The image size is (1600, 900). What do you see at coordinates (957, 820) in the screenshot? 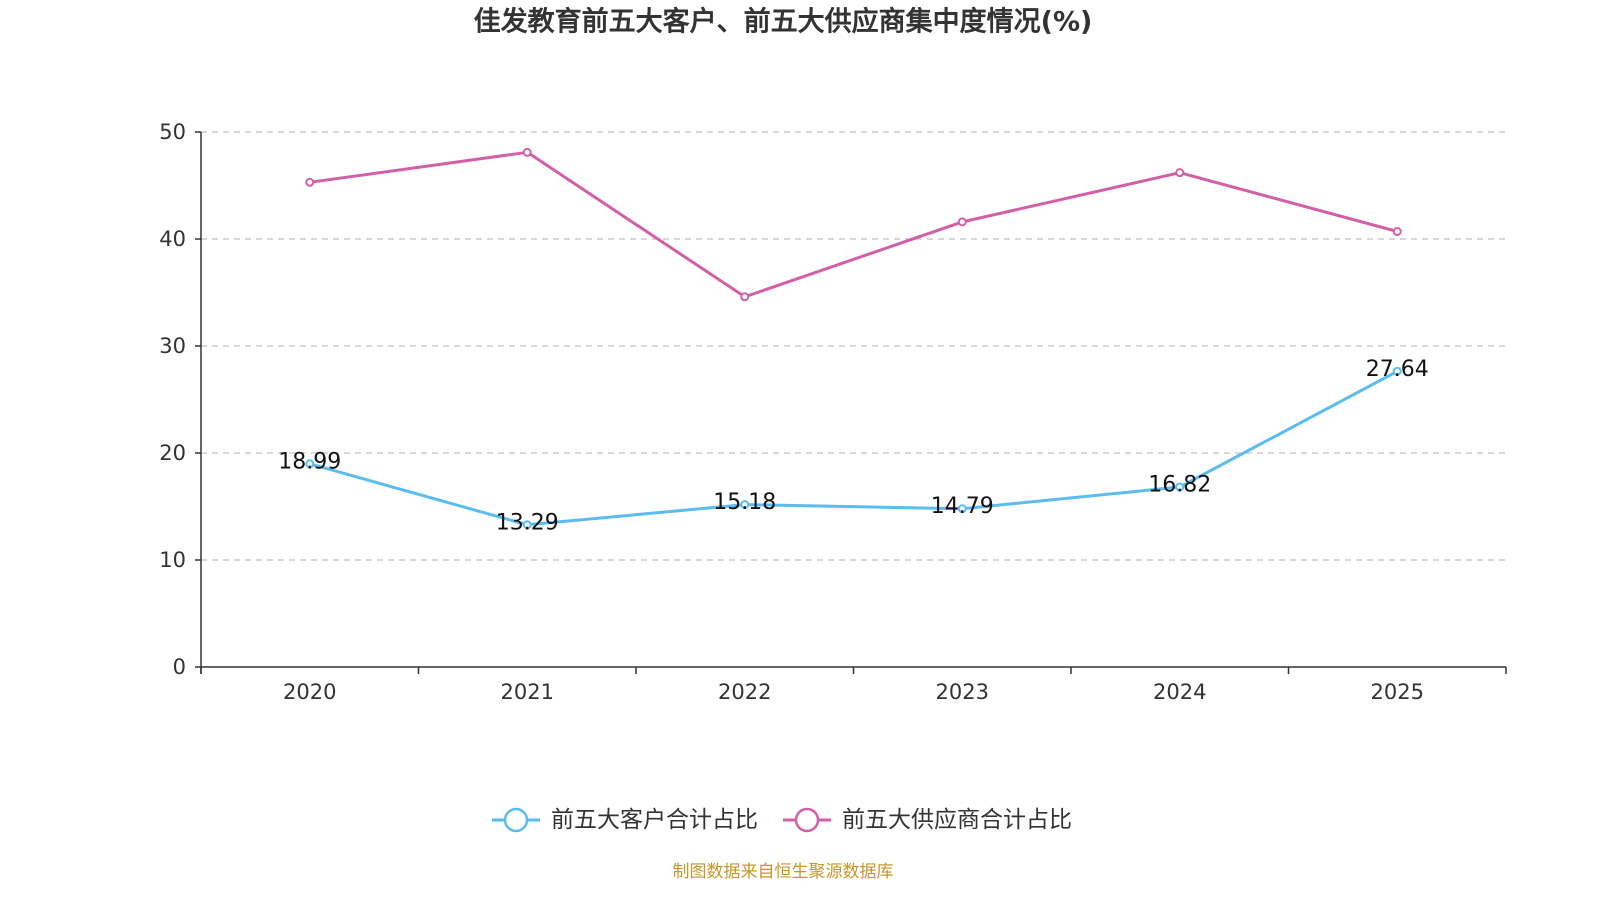
I see `legend-label-suppliers: 前五大供应商合计占比` at bounding box center [957, 820].